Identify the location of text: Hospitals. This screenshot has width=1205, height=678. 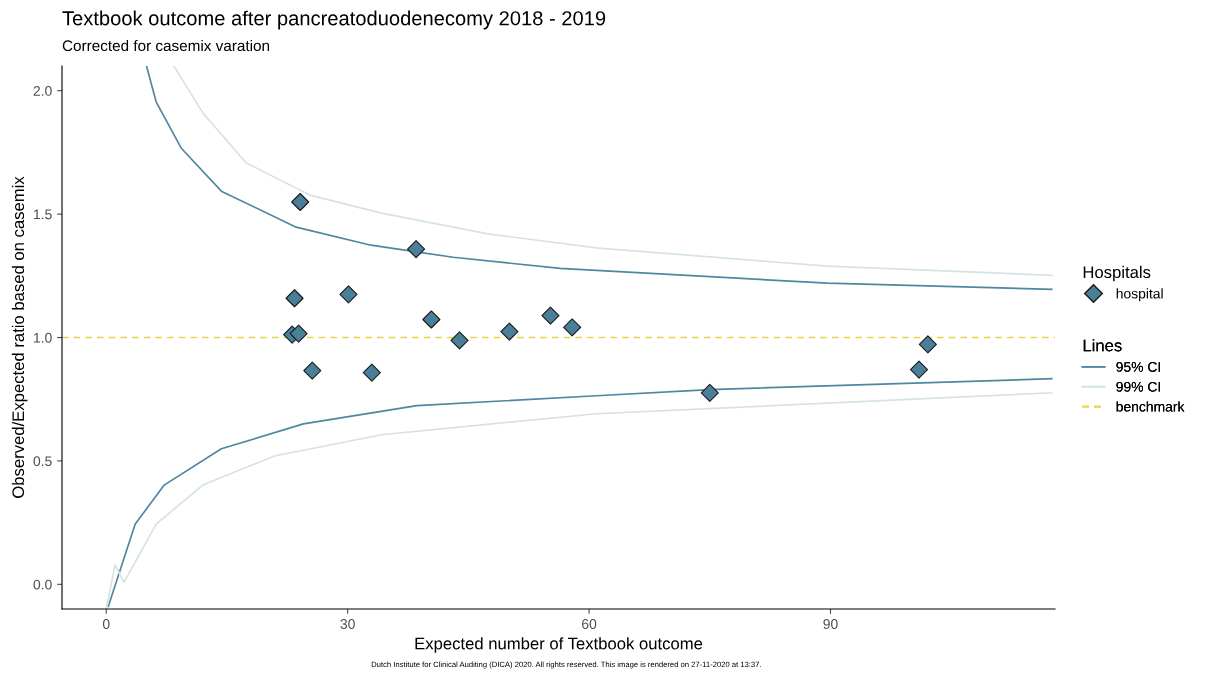
(1117, 273).